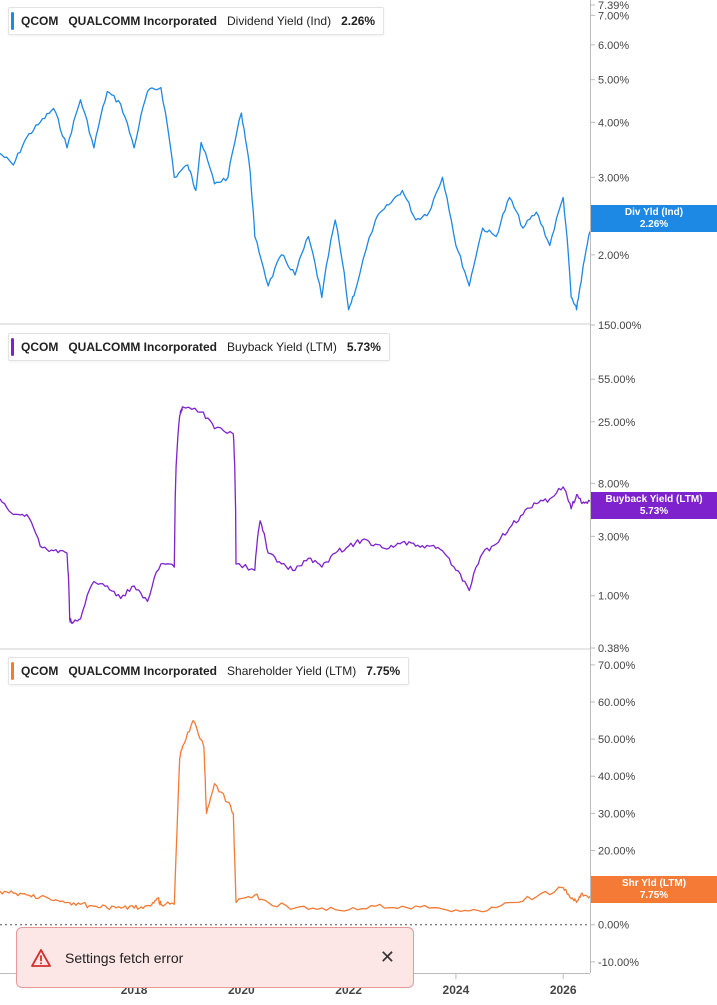  Describe the element at coordinates (41, 957) in the screenshot. I see `warning-triangle-icon` at that location.